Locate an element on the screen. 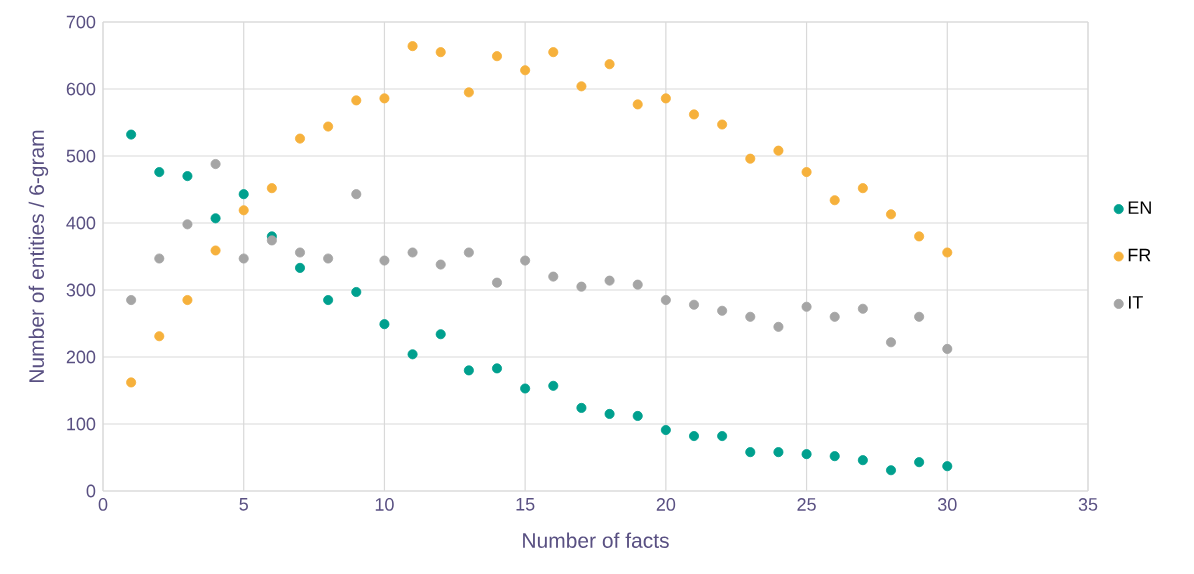  y-tick-label: 200 is located at coordinates (81, 357).